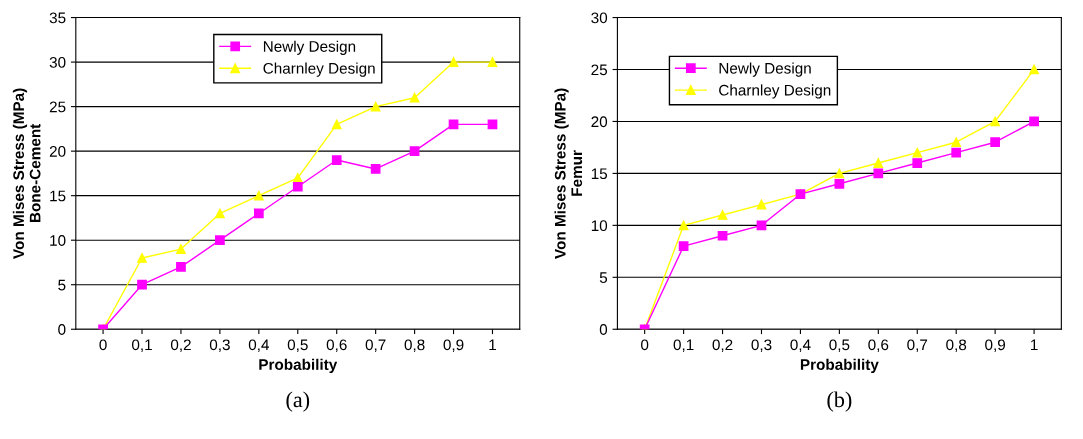 Image resolution: width=1083 pixels, height=439 pixels. What do you see at coordinates (568, 173) in the screenshot?
I see `y-axis-title: Von Mises Stress (MPa) Femur` at bounding box center [568, 173].